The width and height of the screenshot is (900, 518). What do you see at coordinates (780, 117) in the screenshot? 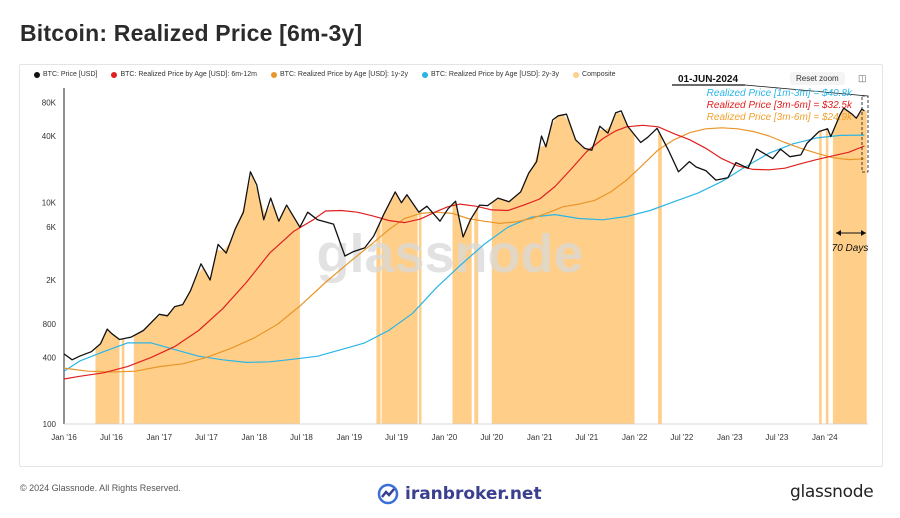
I see `annotation-value-label: Realized Price [3m-6m] = $24.9k` at bounding box center [780, 117].